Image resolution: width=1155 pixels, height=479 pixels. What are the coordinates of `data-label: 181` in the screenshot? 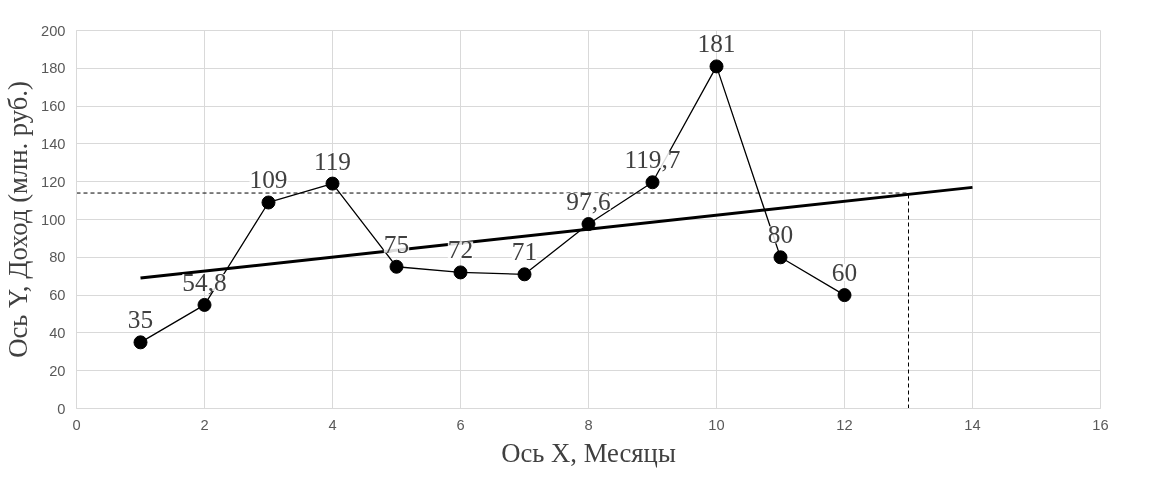 It's located at (716, 43).